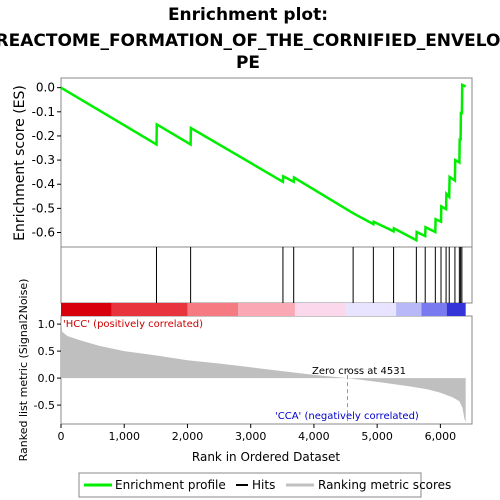 The height and width of the screenshot is (500, 500). I want to click on chart-subtitle-line2: PE, so click(248, 63).